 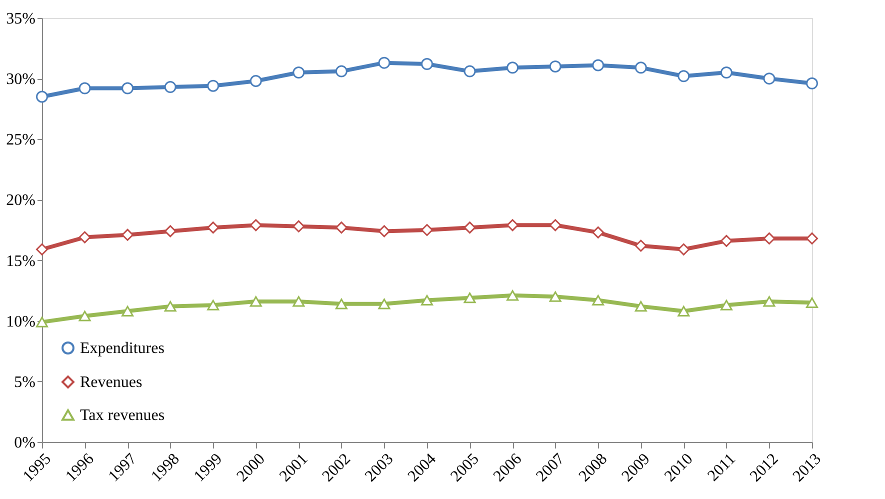 What do you see at coordinates (21, 261) in the screenshot?
I see `y-tick-label: 15%` at bounding box center [21, 261].